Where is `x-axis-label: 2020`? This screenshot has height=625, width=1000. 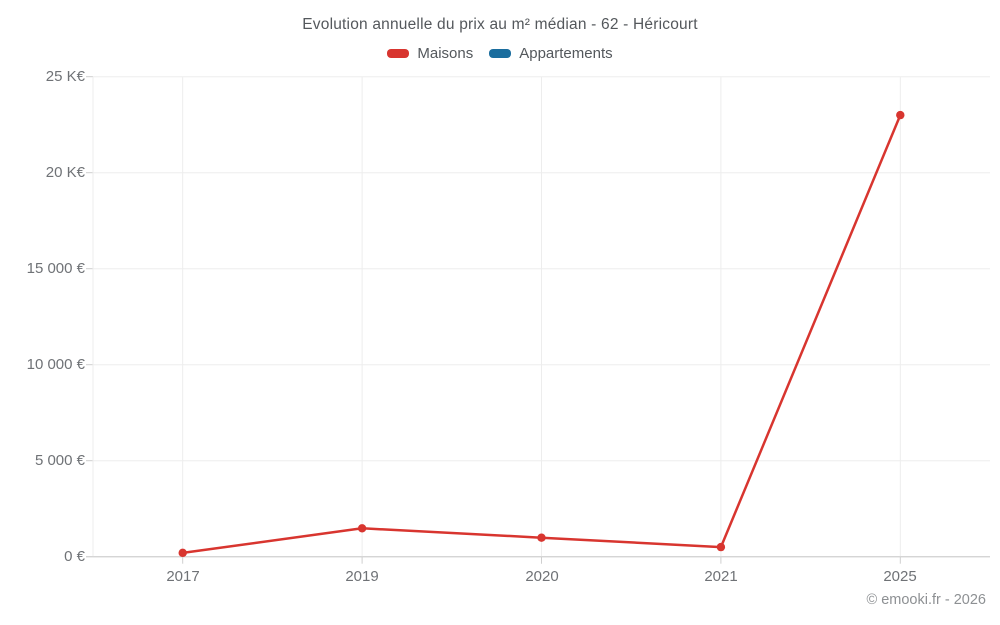
x-axis-label: 2020 is located at coordinates (542, 576).